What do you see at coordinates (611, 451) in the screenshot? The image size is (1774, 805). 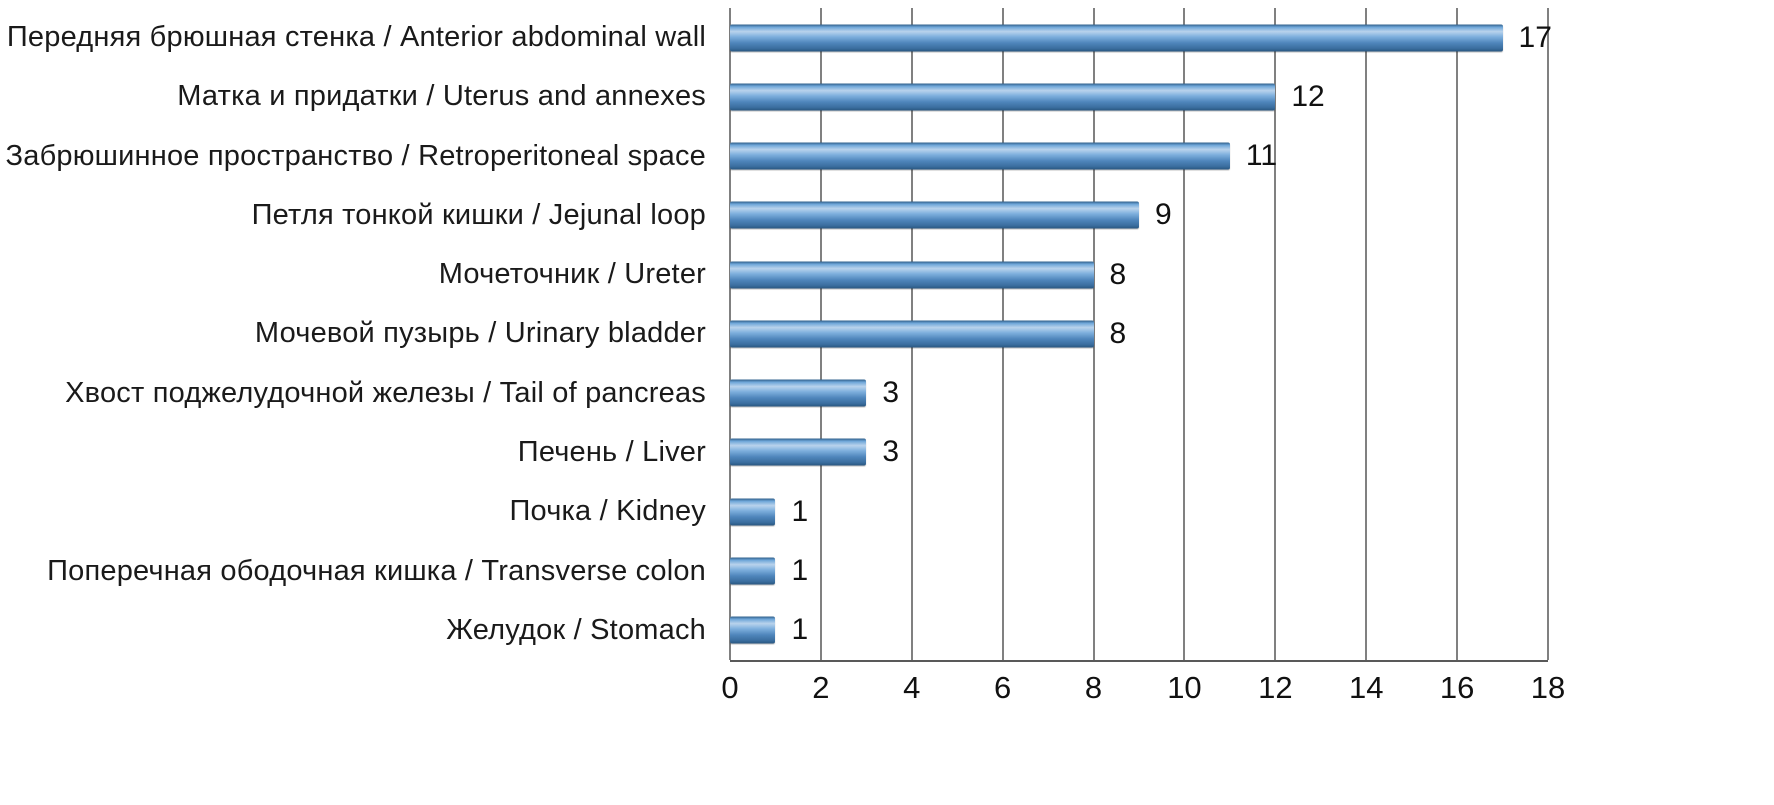 I see `category-label: Печень / Liver` at bounding box center [611, 451].